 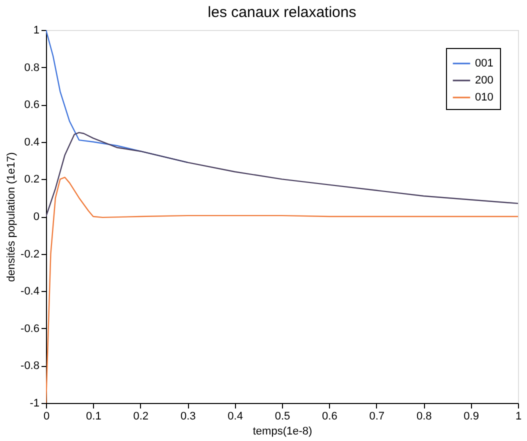 What do you see at coordinates (30, 254) in the screenshot?
I see `y-tick-label: -0.2` at bounding box center [30, 254].